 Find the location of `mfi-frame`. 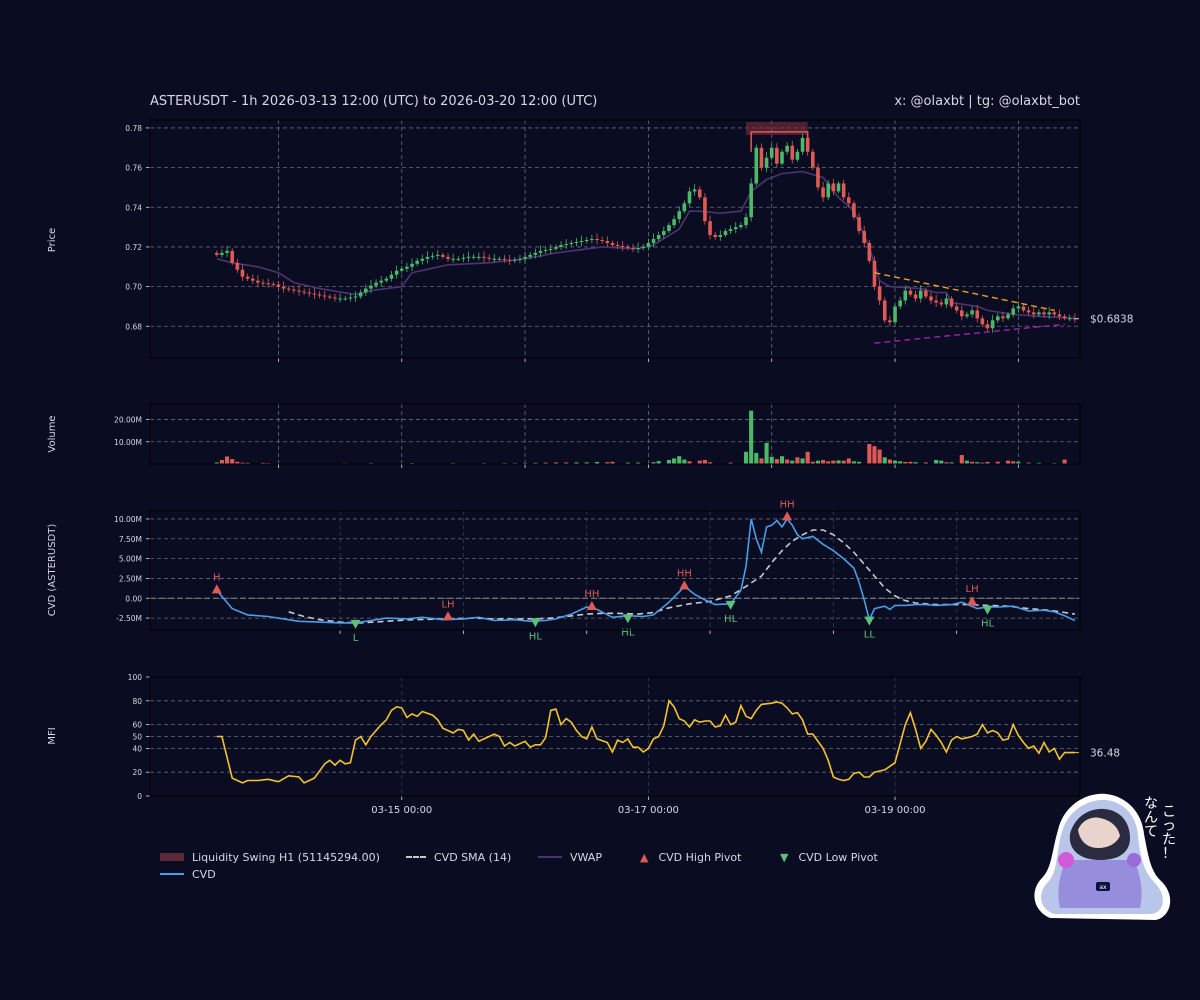

mfi-frame is located at coordinates (615, 736).